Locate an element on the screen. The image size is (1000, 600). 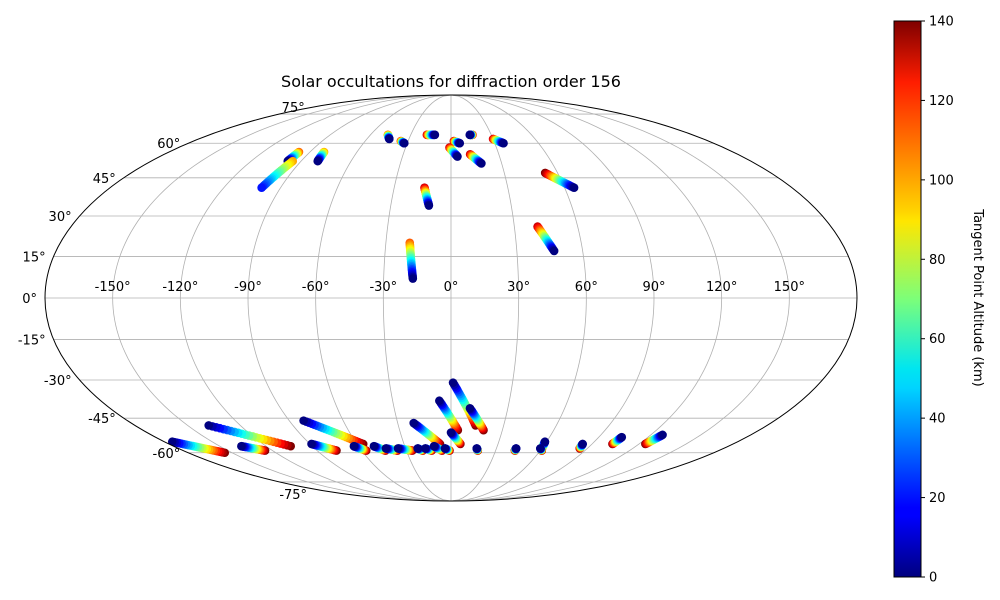
colorbar-tick-label: 20 is located at coordinates (937, 498).